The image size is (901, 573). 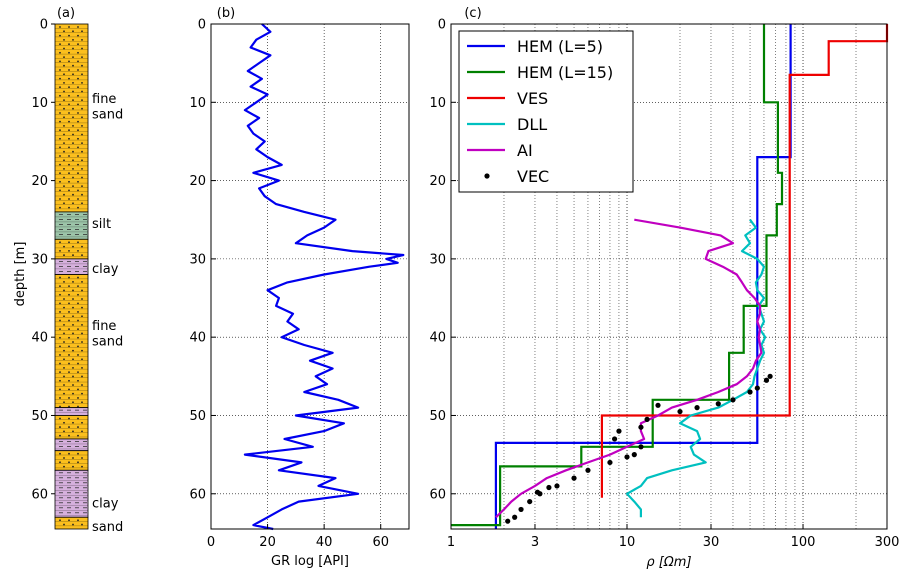 I want to click on gr-xaxis-label: GR log [API], so click(x=310, y=561).